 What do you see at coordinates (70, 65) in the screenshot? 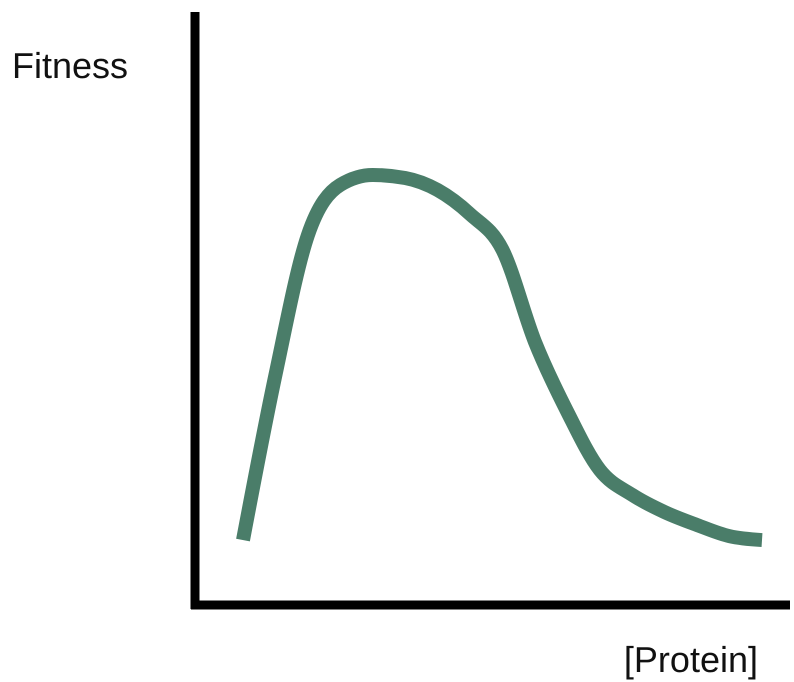
I see `y-axis-title: Fitness` at bounding box center [70, 65].